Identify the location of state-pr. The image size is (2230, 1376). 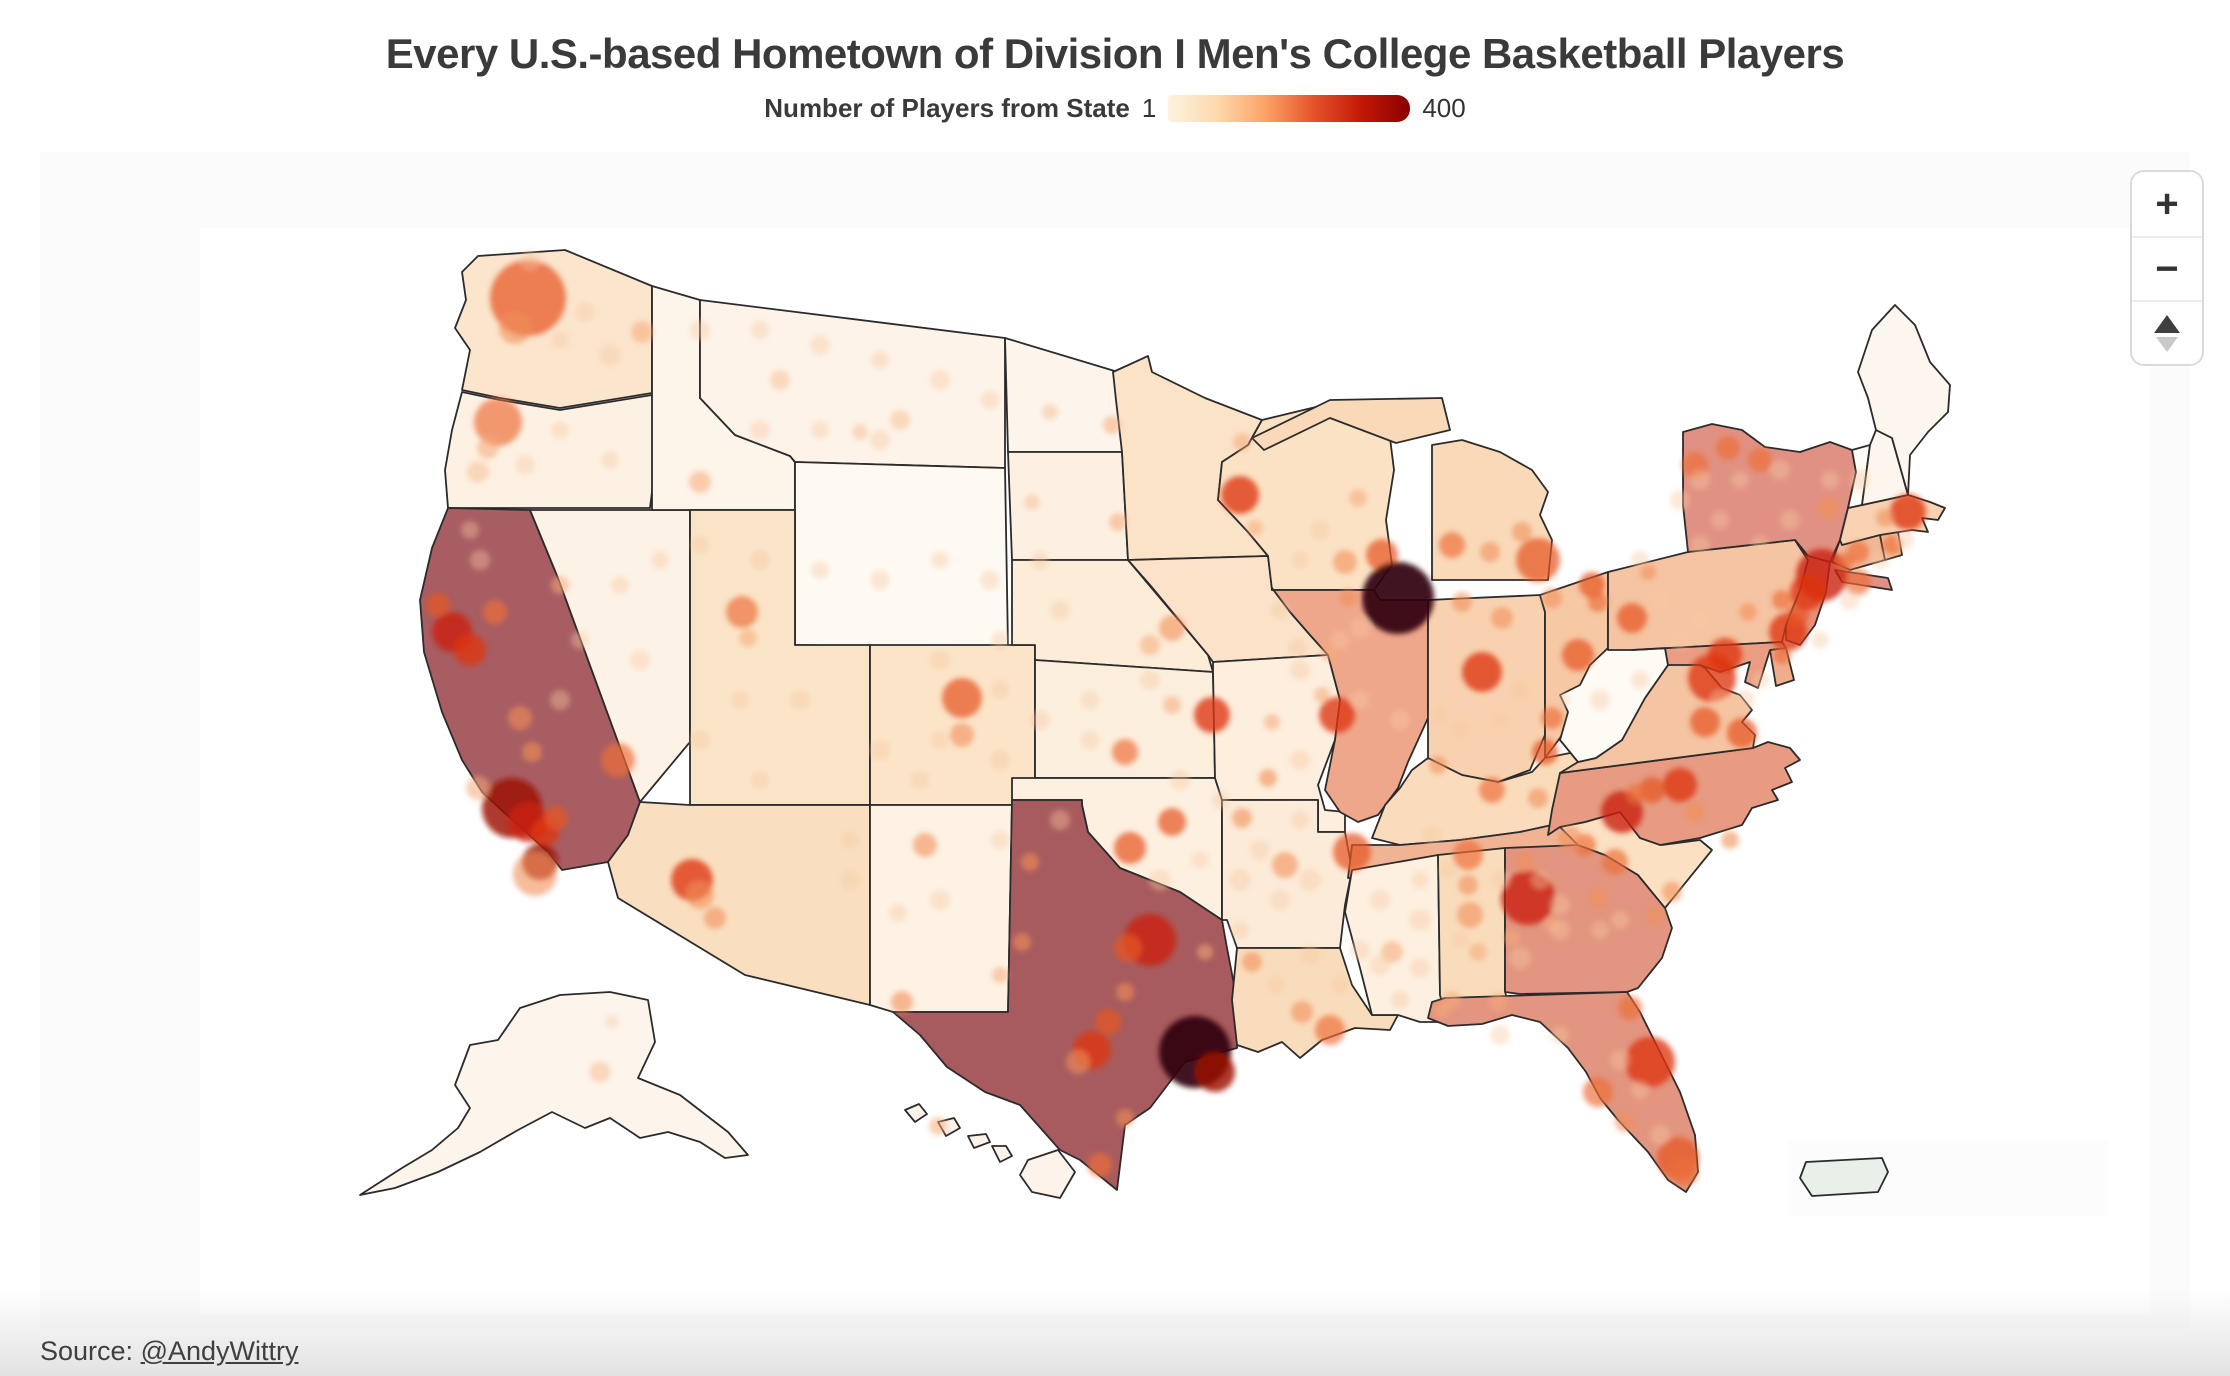
(1844, 1177).